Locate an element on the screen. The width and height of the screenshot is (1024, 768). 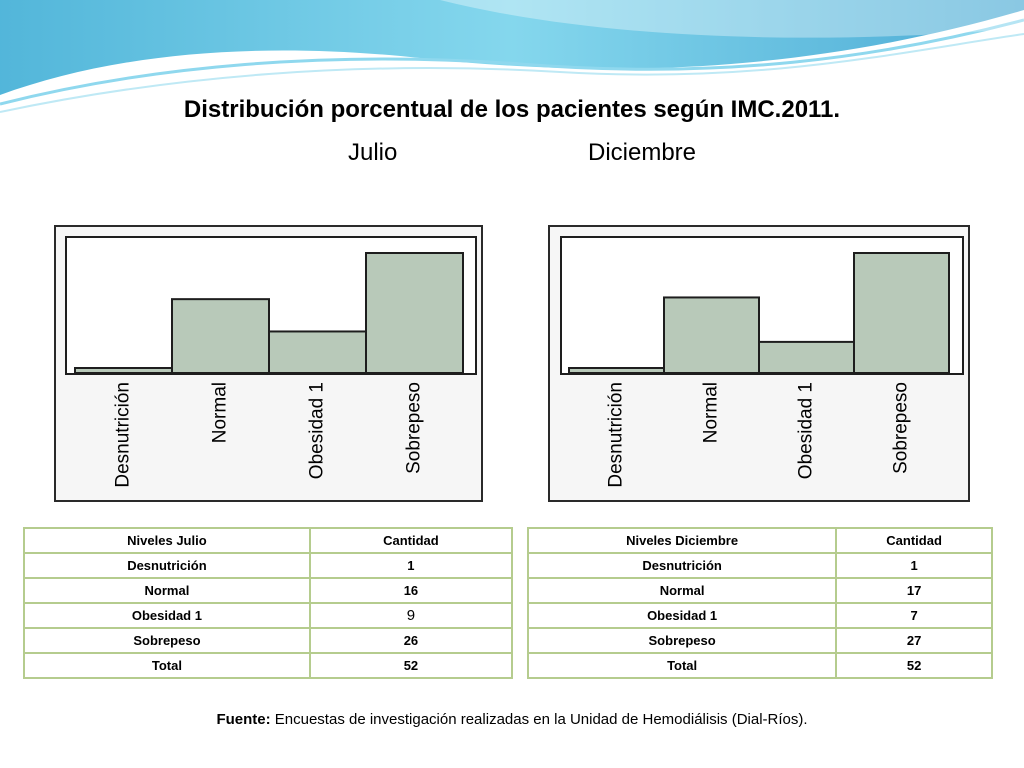
table-row: Sobrepeso 26 is located at coordinates (268, 640).